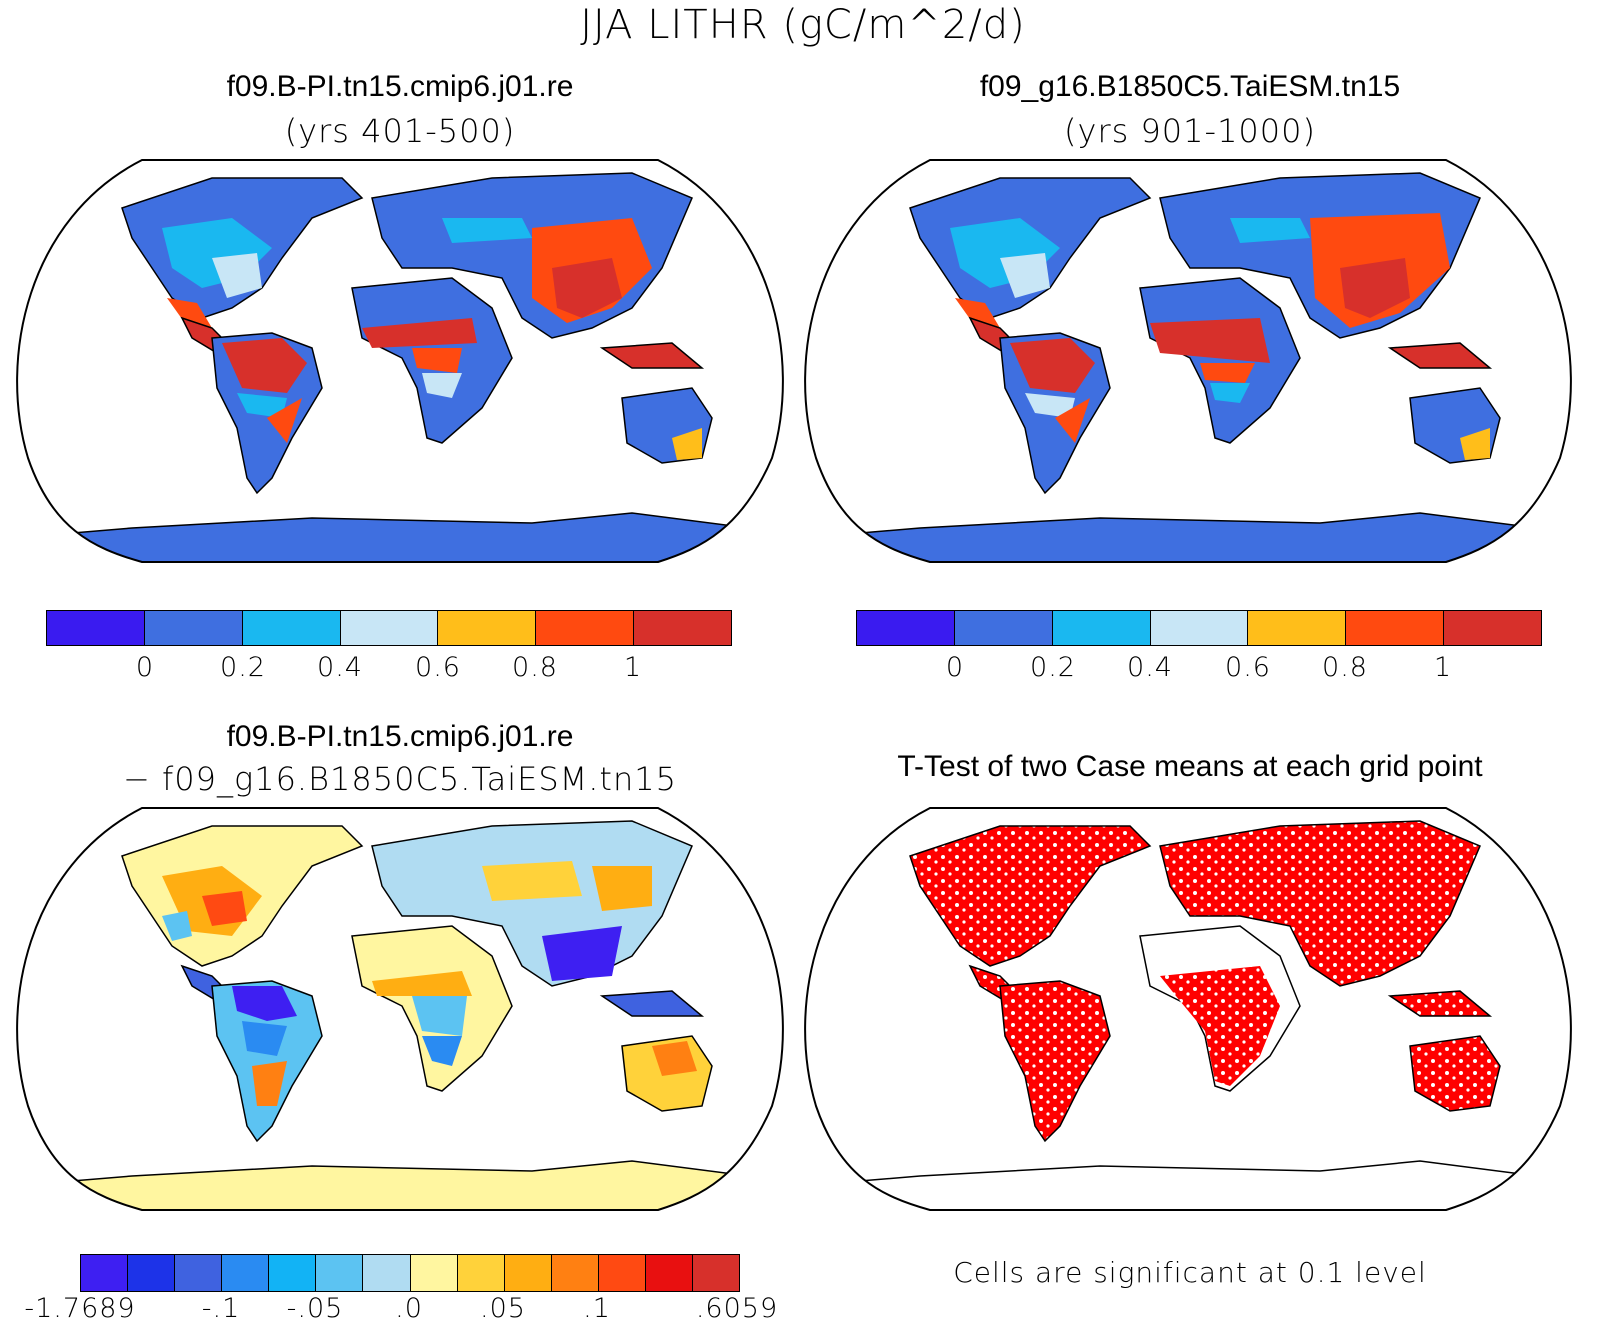  Describe the element at coordinates (633, 667) in the screenshot. I see `case1-tick-label: 1` at that location.